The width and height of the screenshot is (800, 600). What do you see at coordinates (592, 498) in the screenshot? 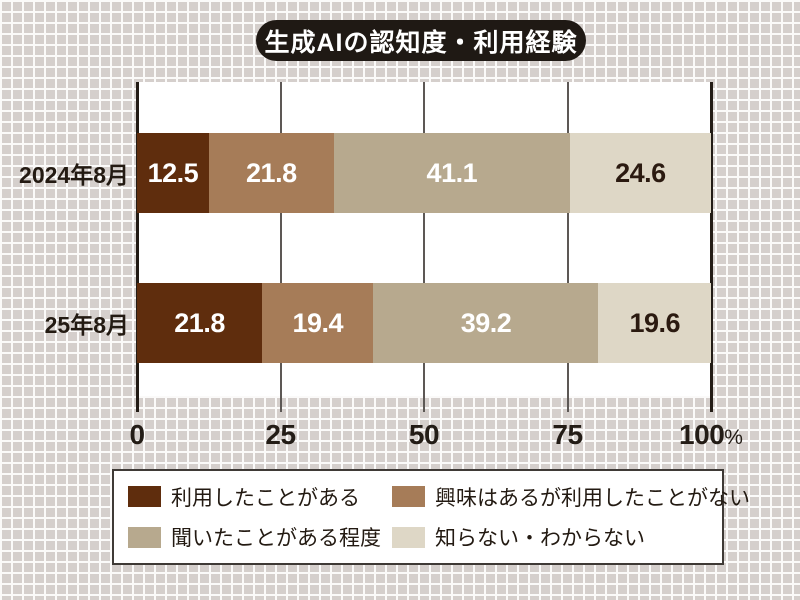
I see `legend-label: 興味はあるが利用したことがない` at bounding box center [592, 498].